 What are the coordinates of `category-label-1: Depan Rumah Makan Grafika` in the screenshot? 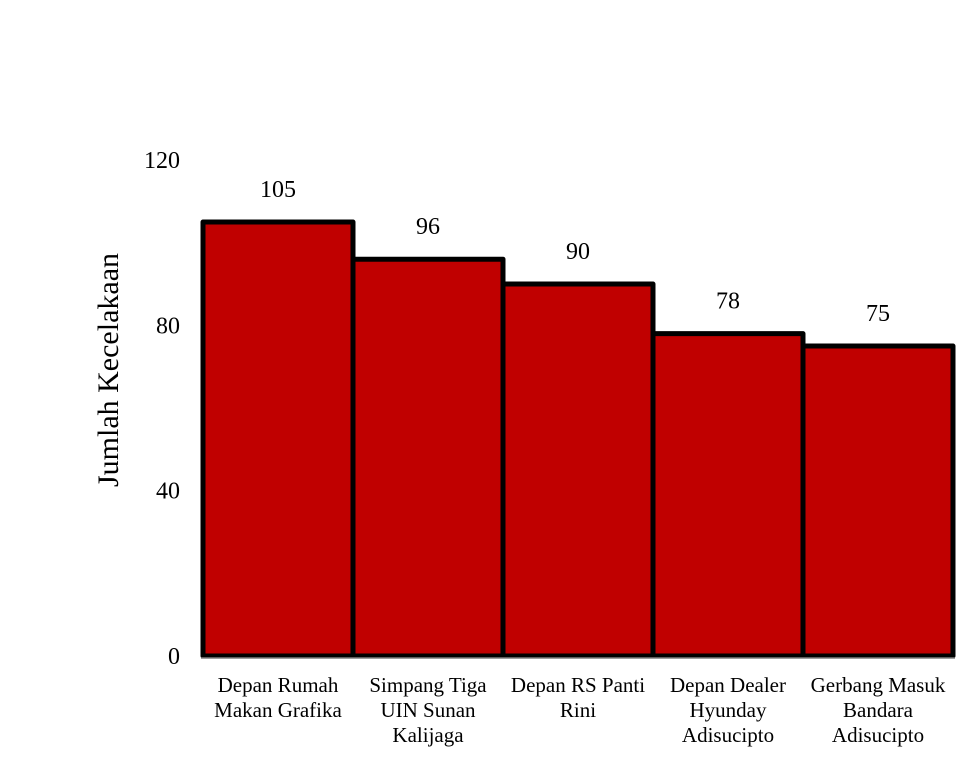 It's located at (278, 697).